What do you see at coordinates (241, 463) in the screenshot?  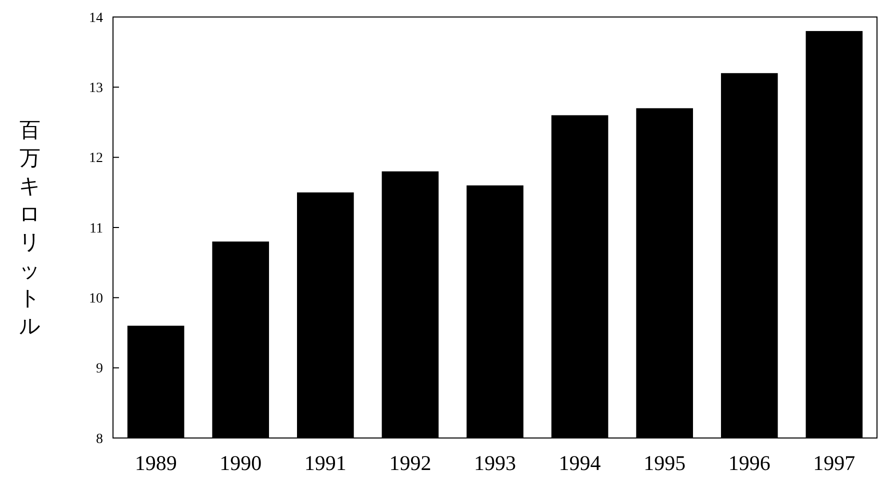 I see `x-tick-label: 1990` at bounding box center [241, 463].